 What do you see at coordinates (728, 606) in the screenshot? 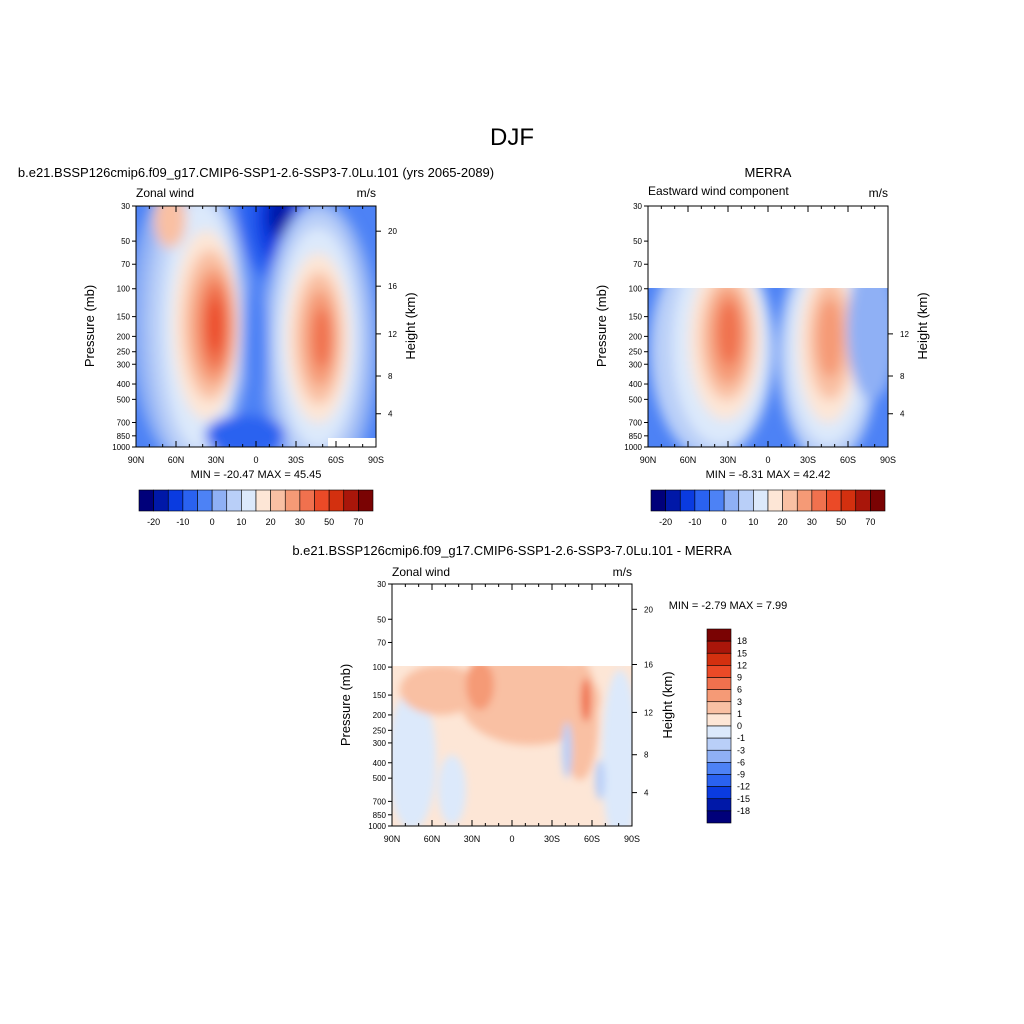
I see `panel-diff-stats: MIN = -2.79 MAX = 7.99` at bounding box center [728, 606].